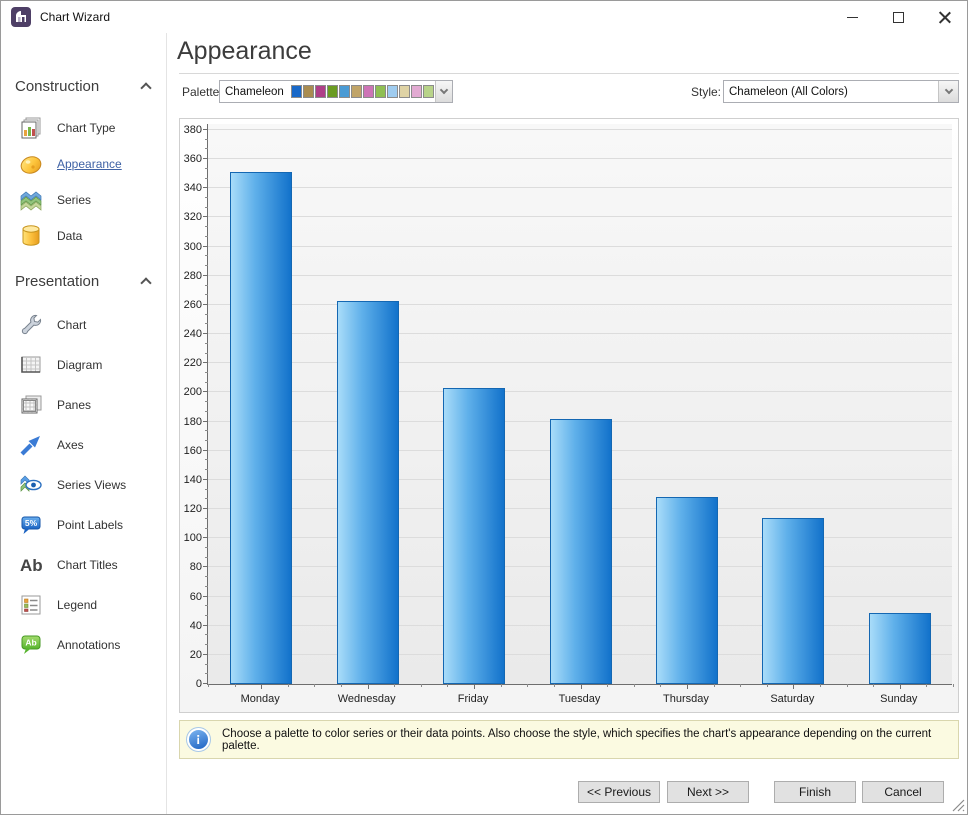 This screenshot has height=815, width=968. What do you see at coordinates (89, 325) in the screenshot?
I see `sidebar-item-chart: Chart` at bounding box center [89, 325].